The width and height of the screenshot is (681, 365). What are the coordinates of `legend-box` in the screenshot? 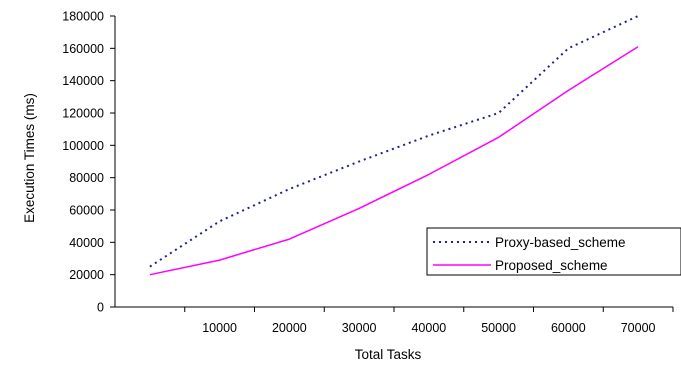 It's located at (553, 251).